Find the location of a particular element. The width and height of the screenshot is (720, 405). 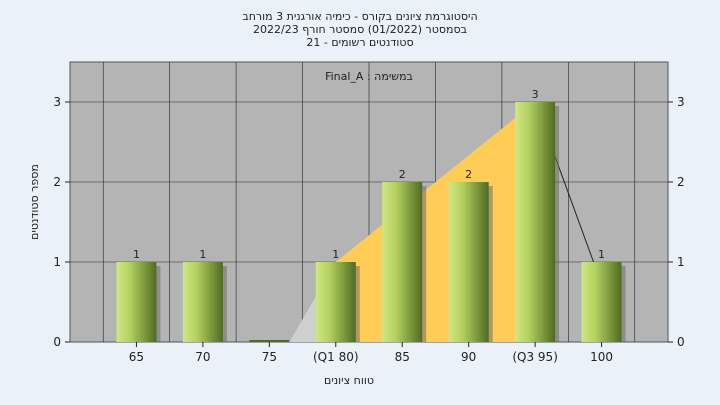

x-tick-label: (Q3 95) is located at coordinates (535, 357).